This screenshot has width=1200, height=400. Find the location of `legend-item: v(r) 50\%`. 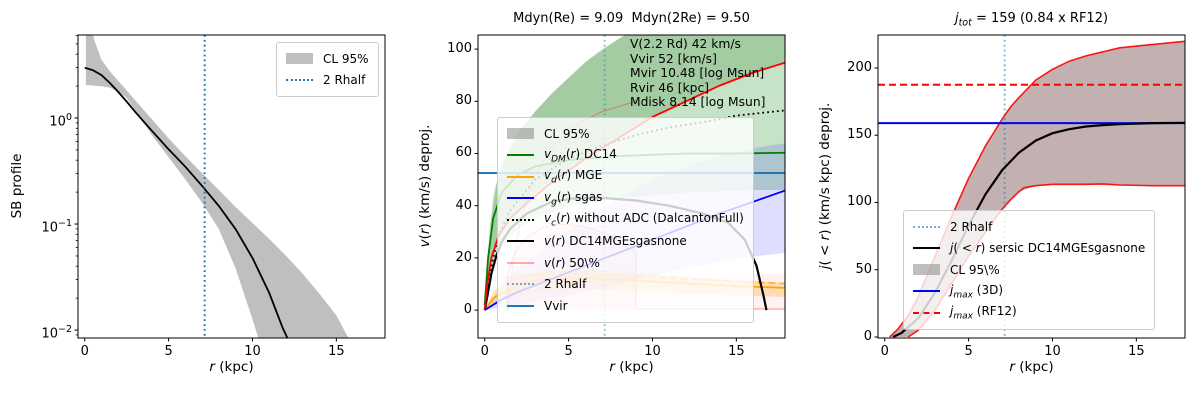

legend-item: v(r) 50\% is located at coordinates (625, 263).